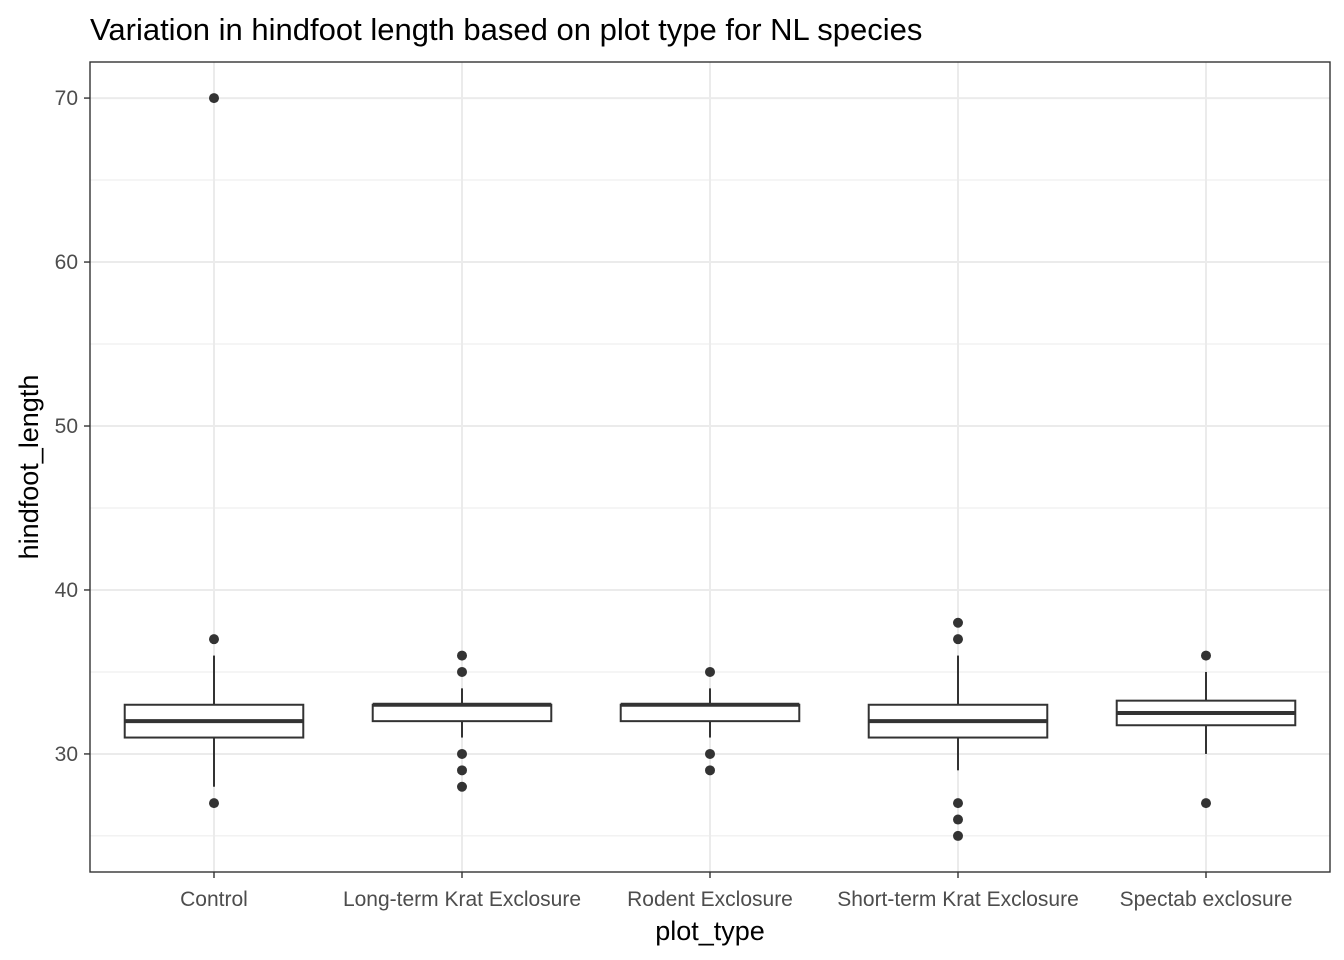 The image size is (1344, 960). Describe the element at coordinates (66, 262) in the screenshot. I see `y-tick-label: 60` at that location.